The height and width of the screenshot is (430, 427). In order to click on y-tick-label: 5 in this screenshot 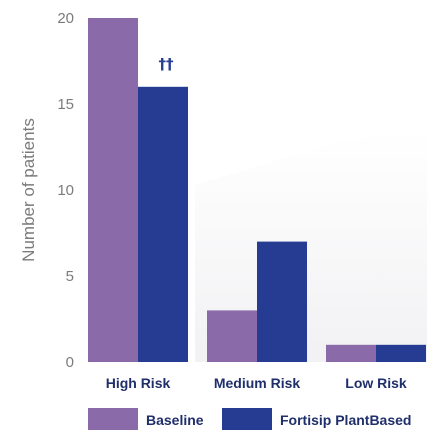, I will do `click(70, 276)`.